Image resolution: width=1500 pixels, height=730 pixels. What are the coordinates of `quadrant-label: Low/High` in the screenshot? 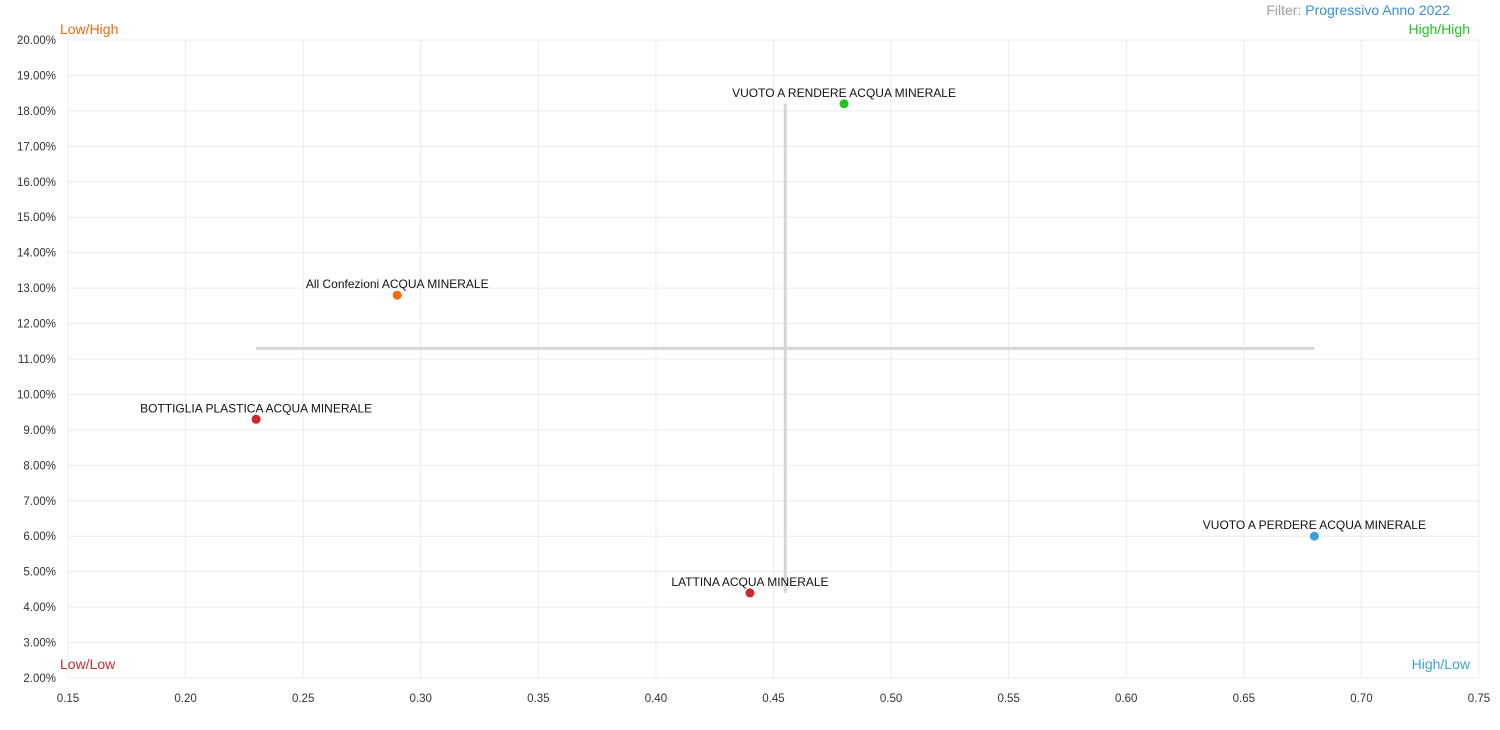 It's located at (89, 29).